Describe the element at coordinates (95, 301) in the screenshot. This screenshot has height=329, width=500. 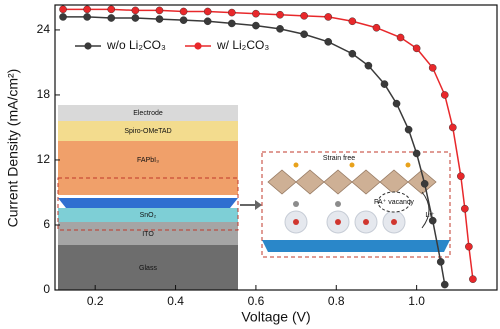
I see `x-tick-label: 0.2` at that location.